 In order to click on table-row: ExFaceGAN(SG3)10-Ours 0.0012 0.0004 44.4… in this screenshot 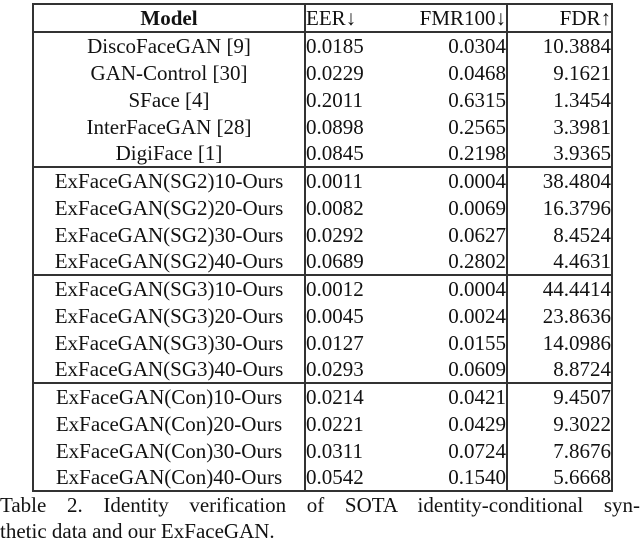, I will do `click(322, 288)`.